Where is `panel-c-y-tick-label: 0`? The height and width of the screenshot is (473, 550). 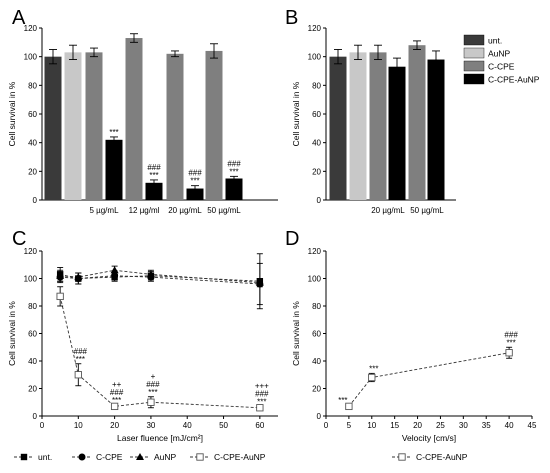
panel-c-y-tick-label: 0 is located at coordinates (35, 416).